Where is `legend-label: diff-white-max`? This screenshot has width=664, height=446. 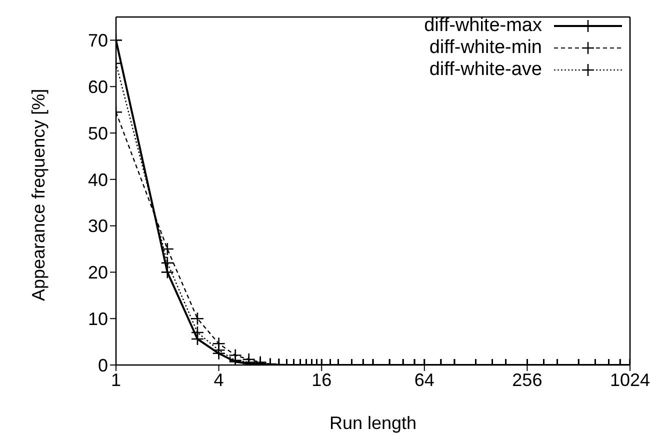 legend-label: diff-white-max is located at coordinates (483, 26).